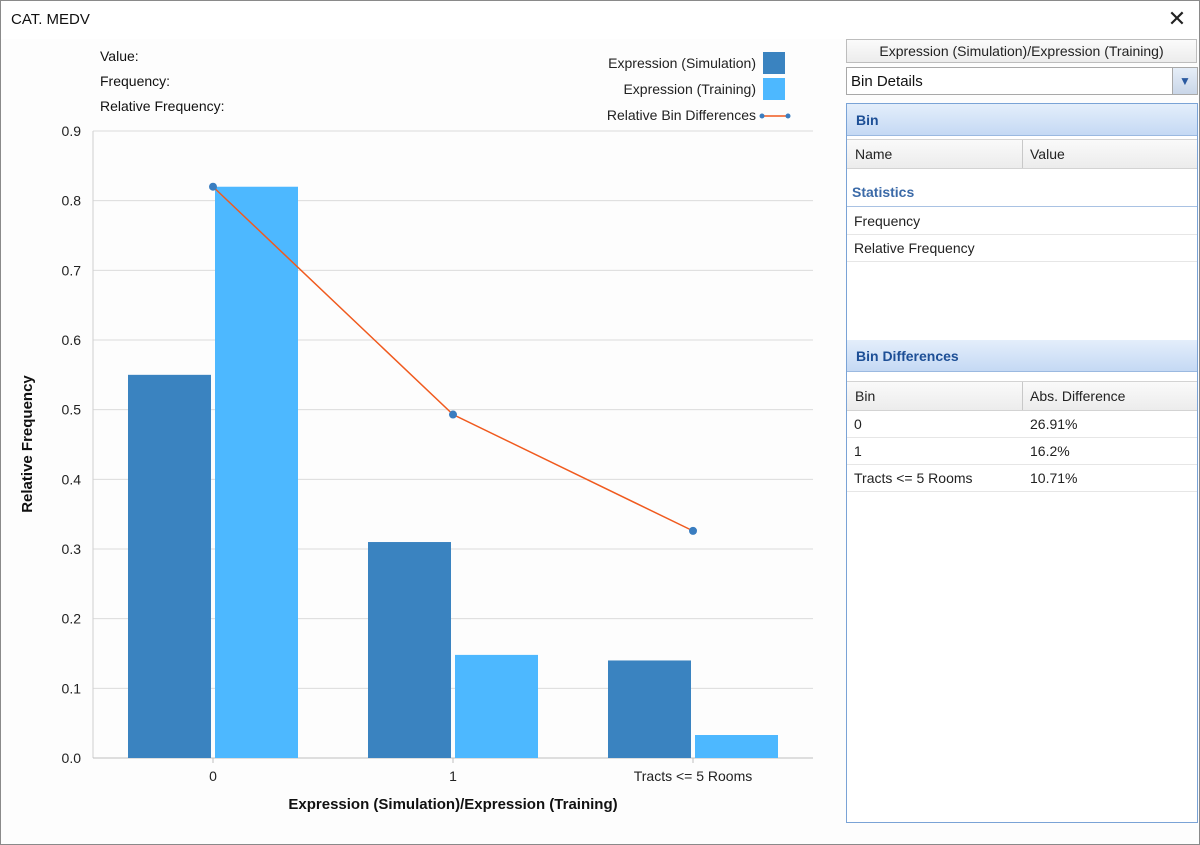 This screenshot has width=1200, height=845. Describe the element at coordinates (887, 221) in the screenshot. I see `statistics-row-label: Frequency` at that location.